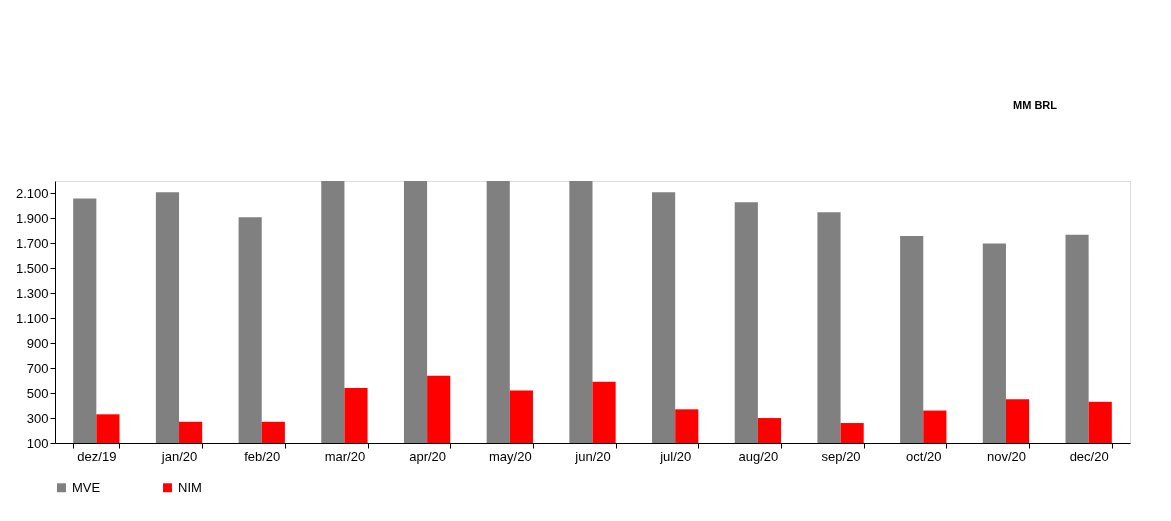  Describe the element at coordinates (37, 418) in the screenshot. I see `y-tick-label: 300` at that location.